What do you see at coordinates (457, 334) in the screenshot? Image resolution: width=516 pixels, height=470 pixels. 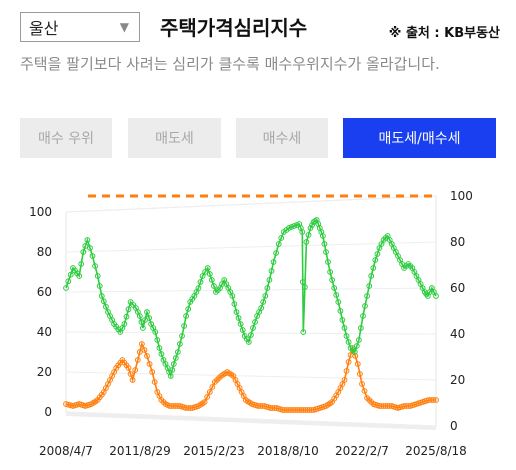 I see `y-right-tick-label: 40` at bounding box center [457, 334].